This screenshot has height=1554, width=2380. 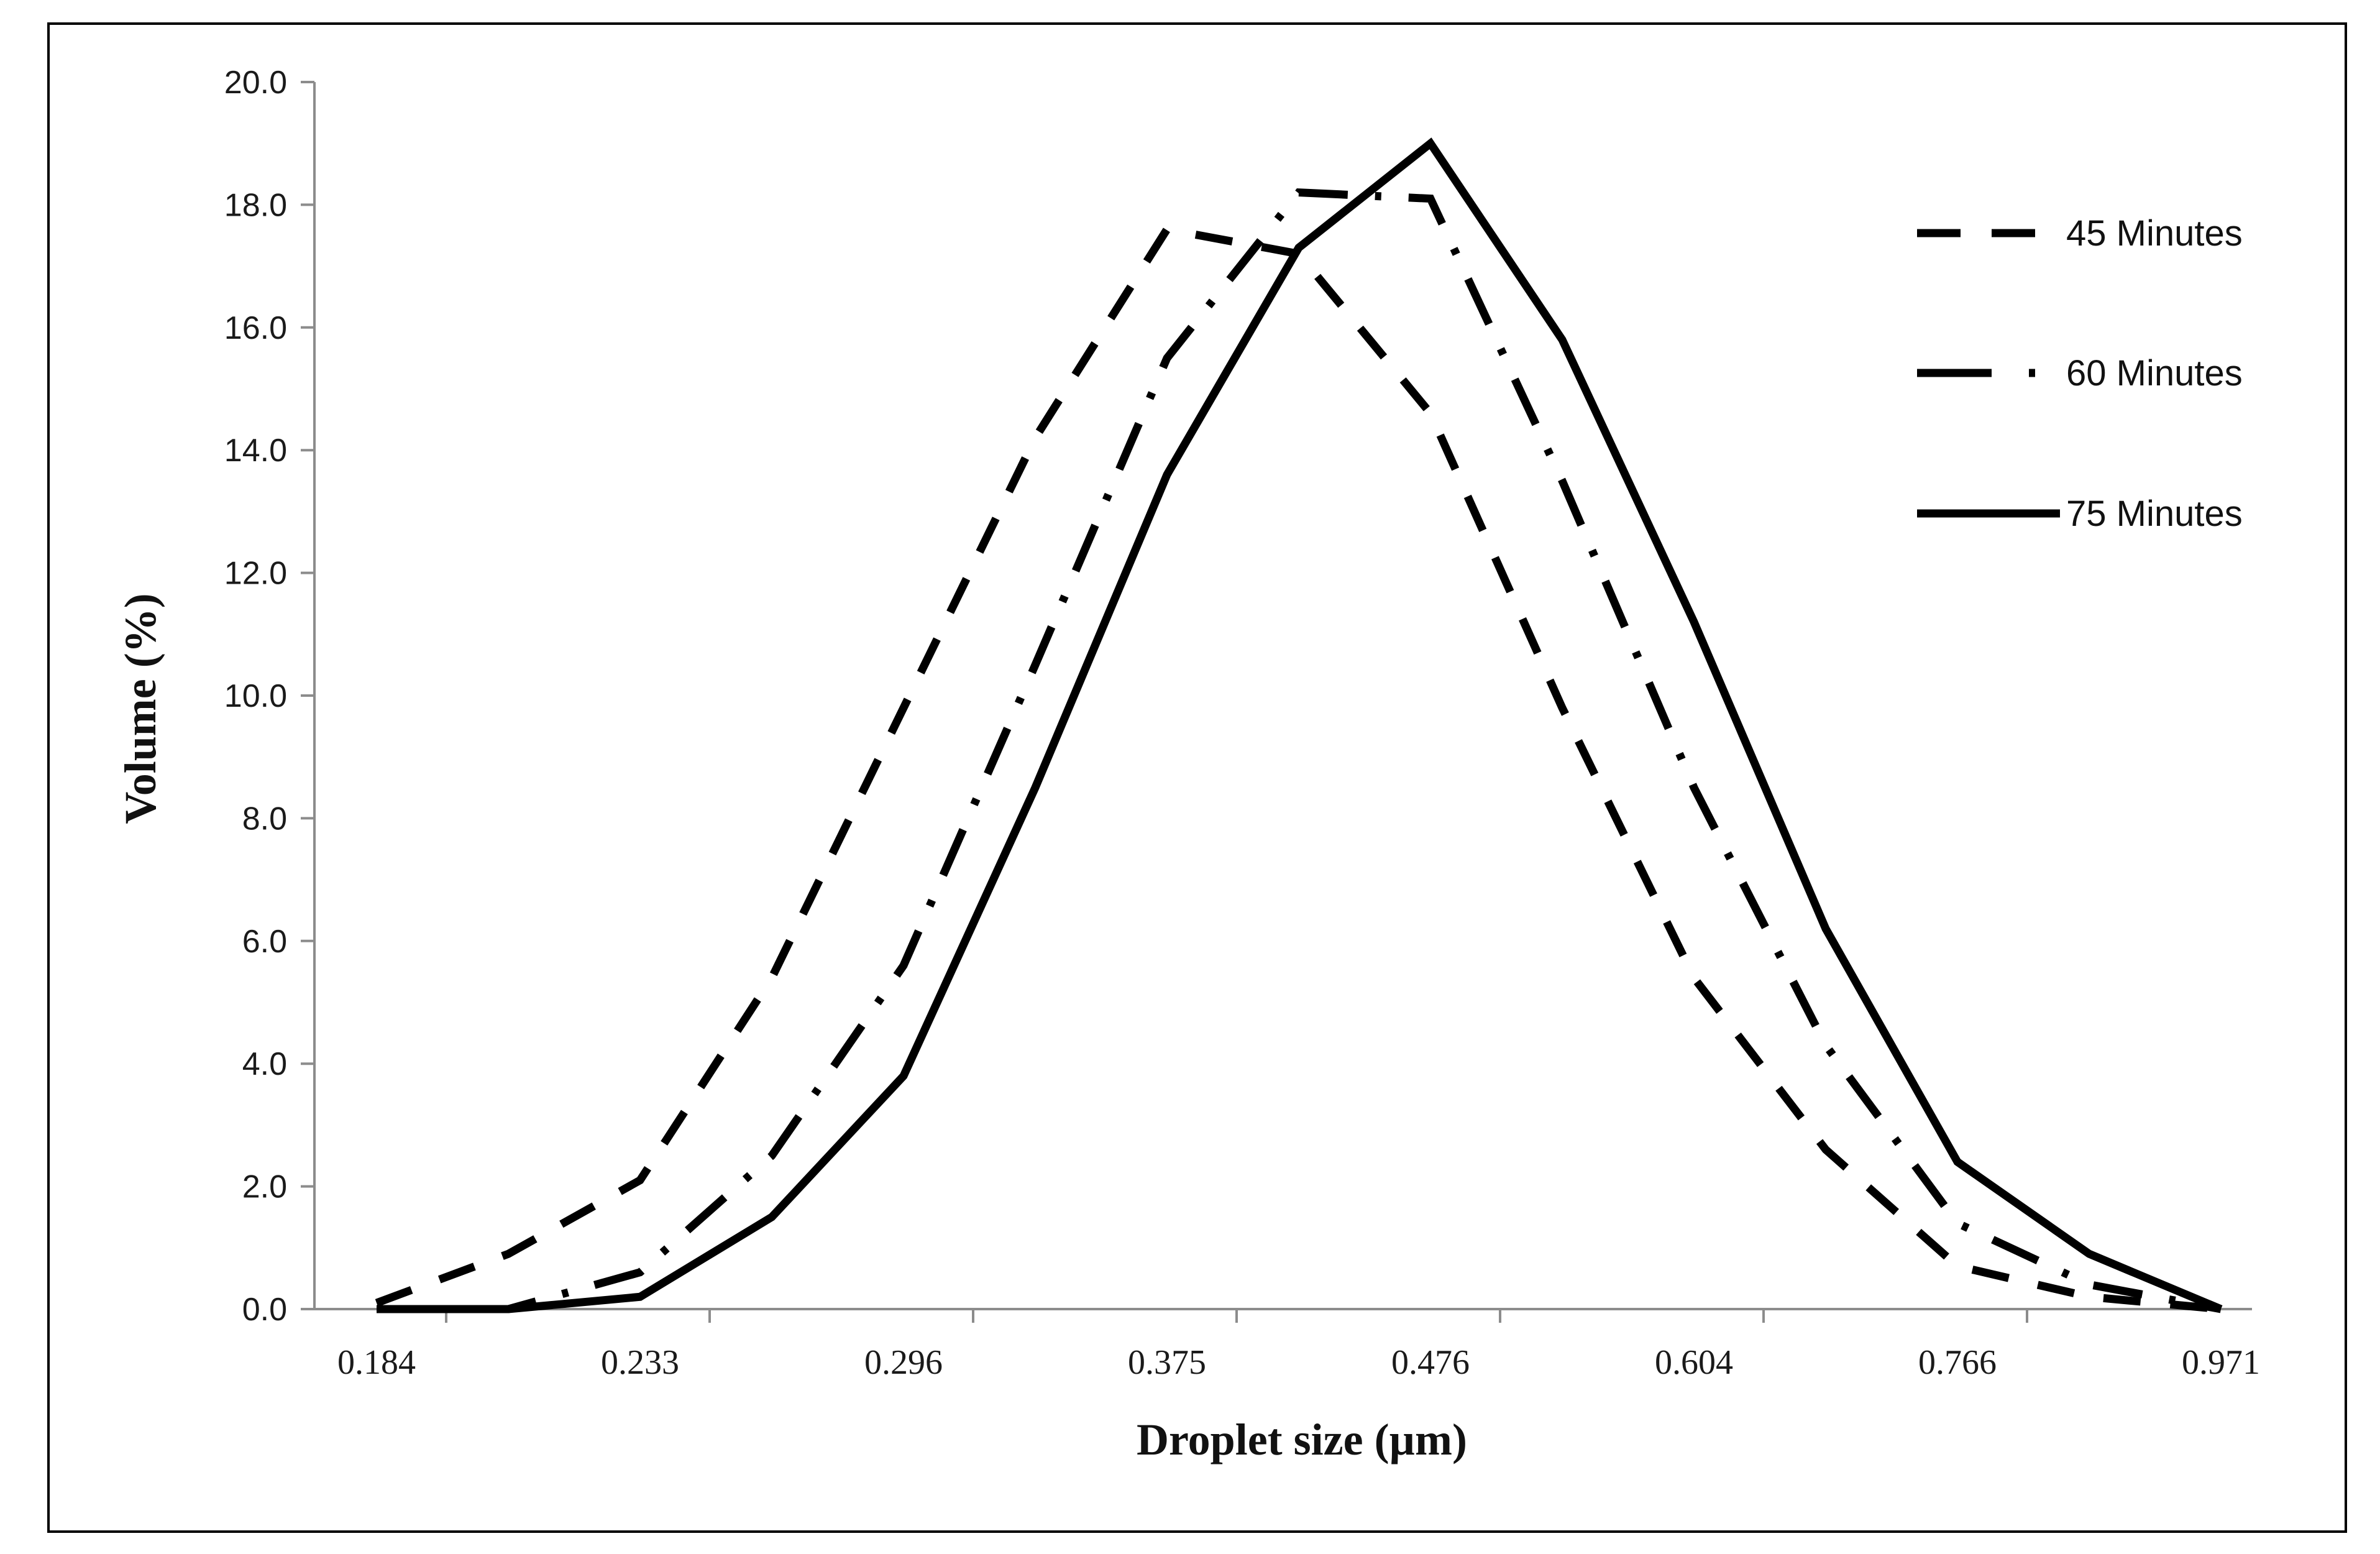 What do you see at coordinates (255, 696) in the screenshot?
I see `y-tick-label: 10.0` at bounding box center [255, 696].